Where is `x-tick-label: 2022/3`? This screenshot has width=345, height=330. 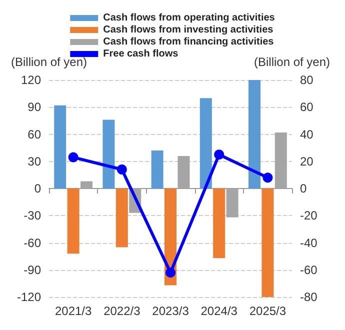
x-tick-label: 2022/3 is located at coordinates (122, 311).